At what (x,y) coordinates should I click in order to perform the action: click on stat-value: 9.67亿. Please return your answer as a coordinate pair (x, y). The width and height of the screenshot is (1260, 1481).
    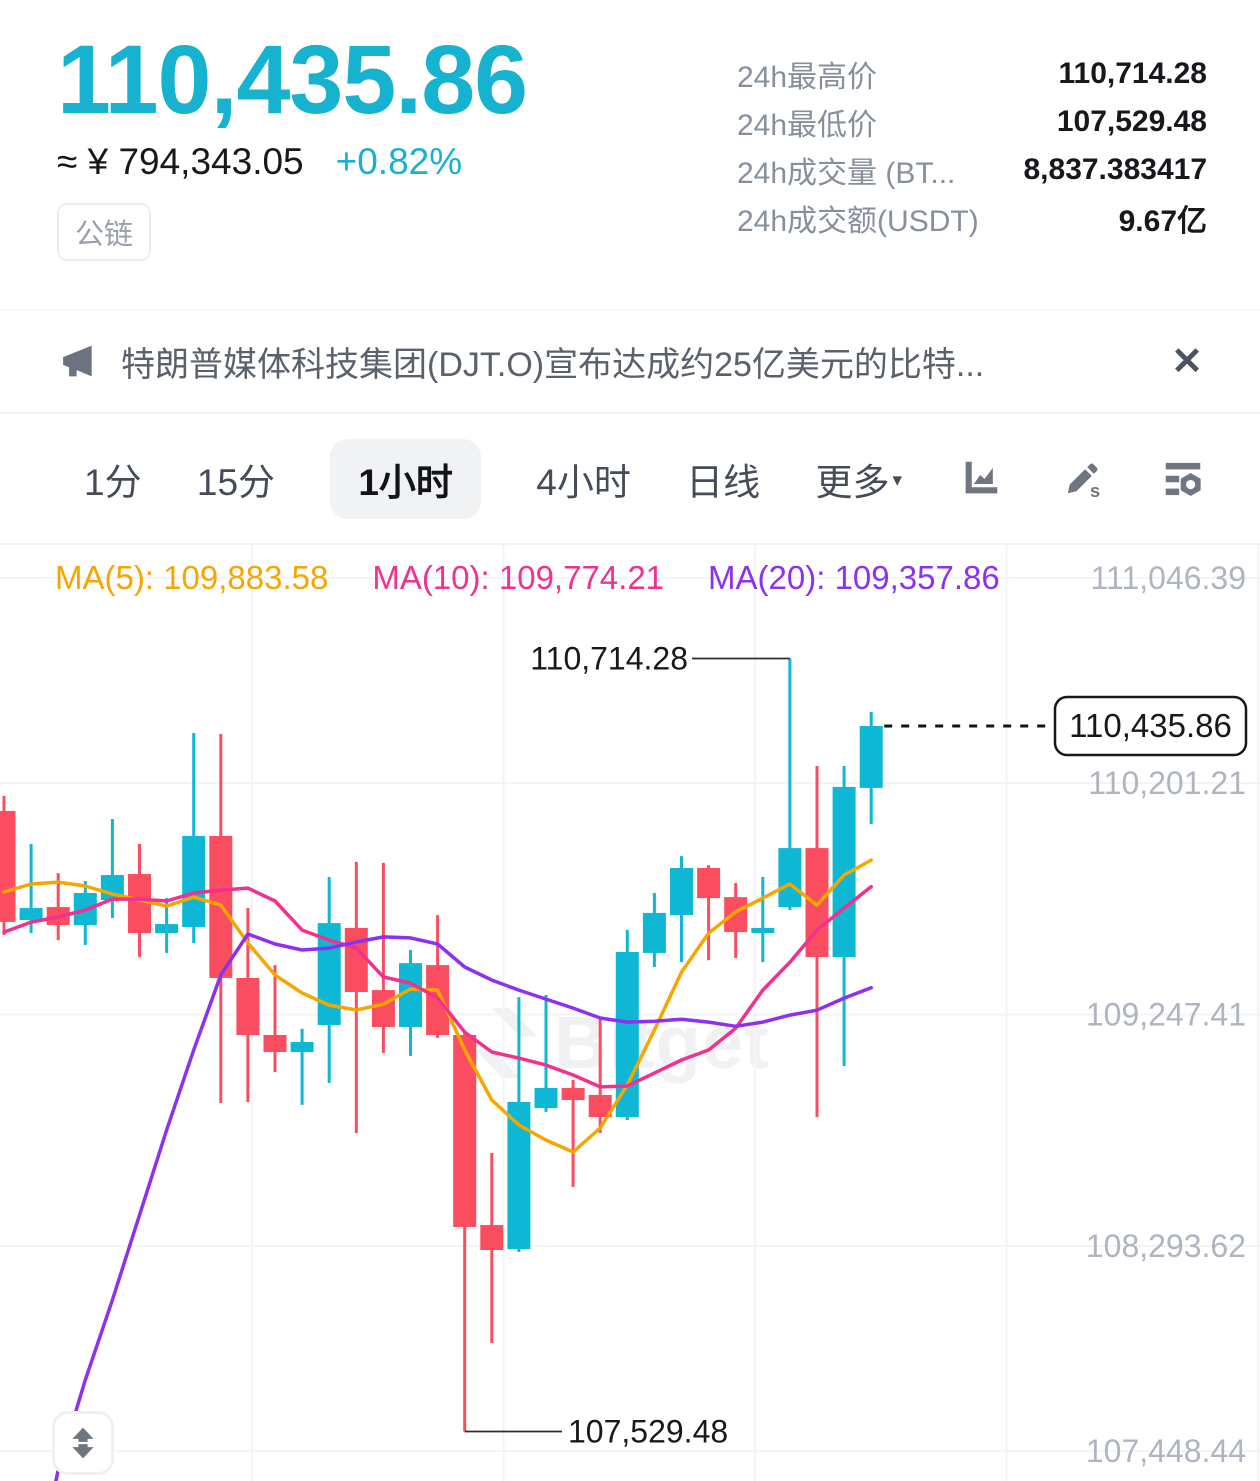
    Looking at the image, I should click on (1162, 221).